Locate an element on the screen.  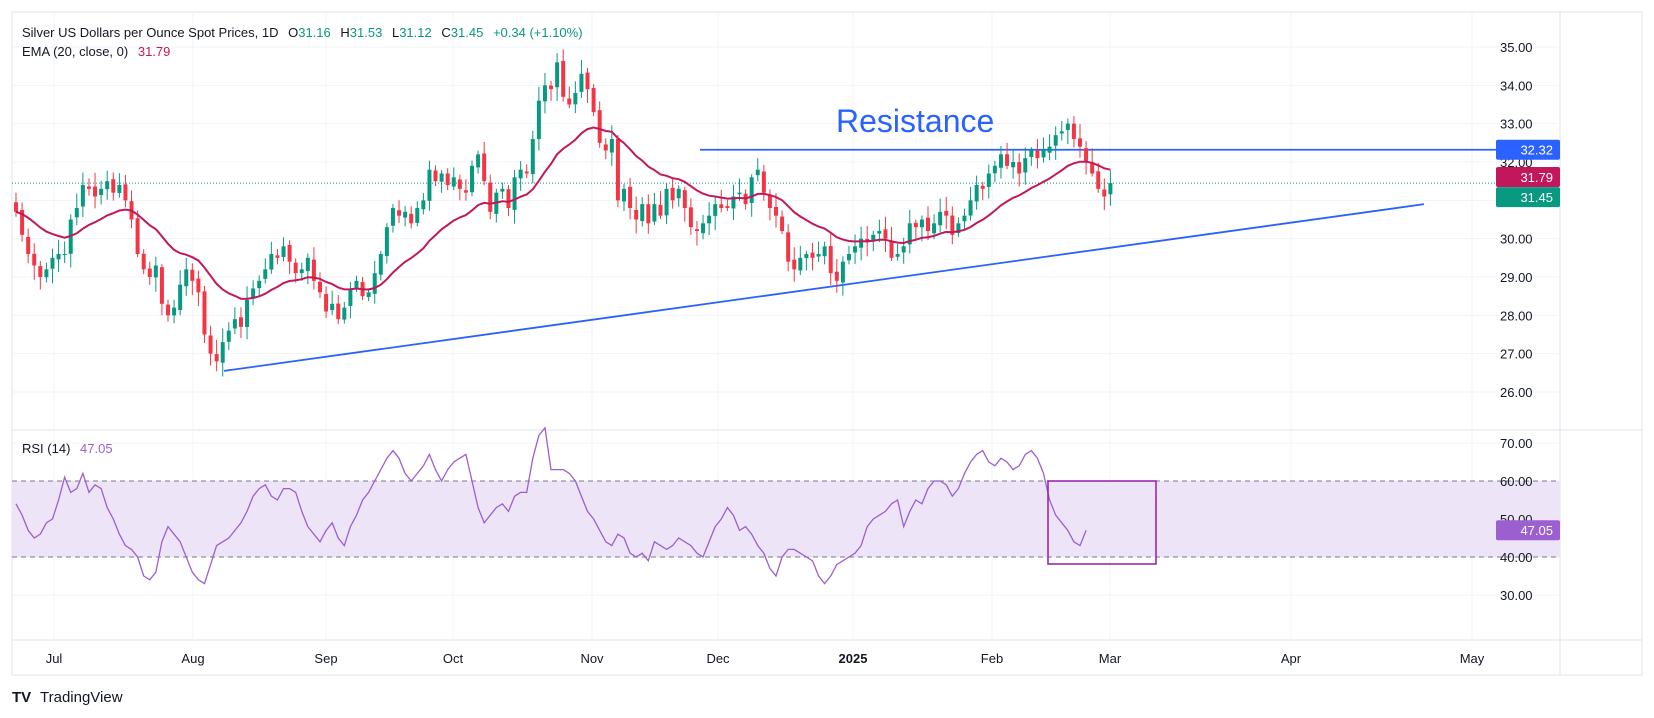
ema-label: EMA (20, close, 0) is located at coordinates (75, 51).